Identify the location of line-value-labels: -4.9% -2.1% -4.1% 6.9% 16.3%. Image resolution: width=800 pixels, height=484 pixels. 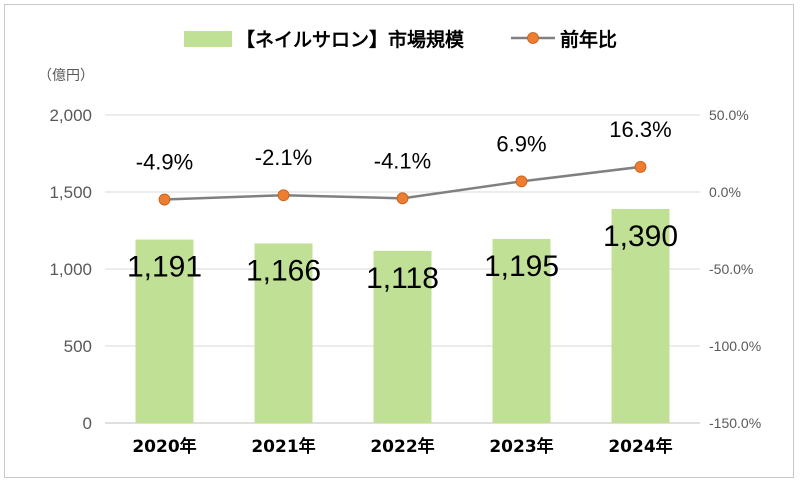
(404, 146).